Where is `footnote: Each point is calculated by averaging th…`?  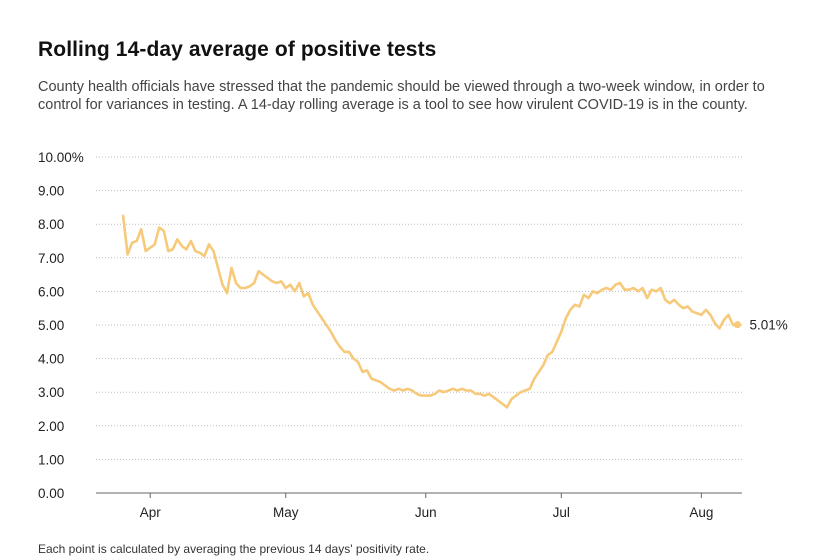 footnote: Each point is calculated by averaging th… is located at coordinates (234, 549).